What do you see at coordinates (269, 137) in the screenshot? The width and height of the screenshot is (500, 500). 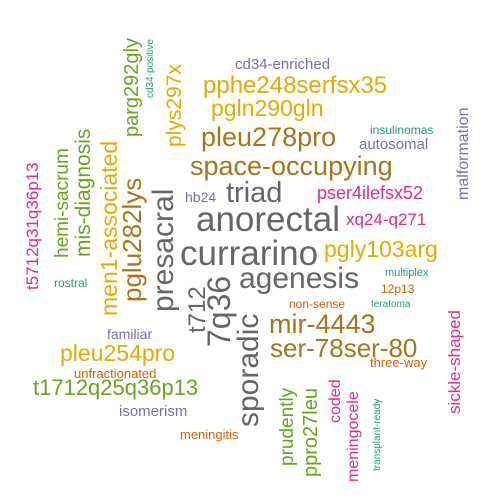 I see `word-pleu278pro: pleu278pro` at bounding box center [269, 137].